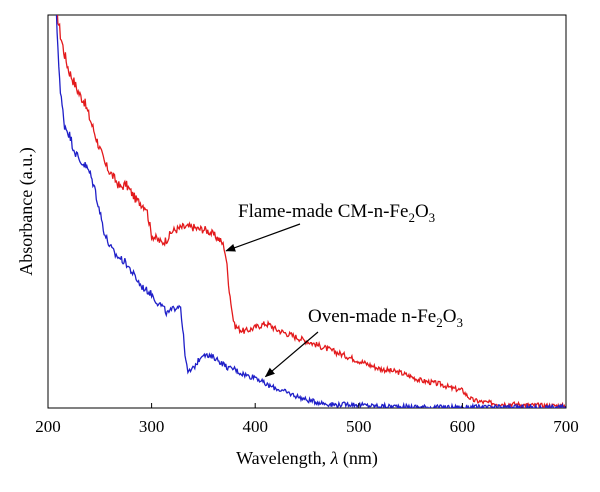 The width and height of the screenshot is (600, 492). I want to click on annotation-pre: Flame-made CM-n-Fe, so click(323, 211).